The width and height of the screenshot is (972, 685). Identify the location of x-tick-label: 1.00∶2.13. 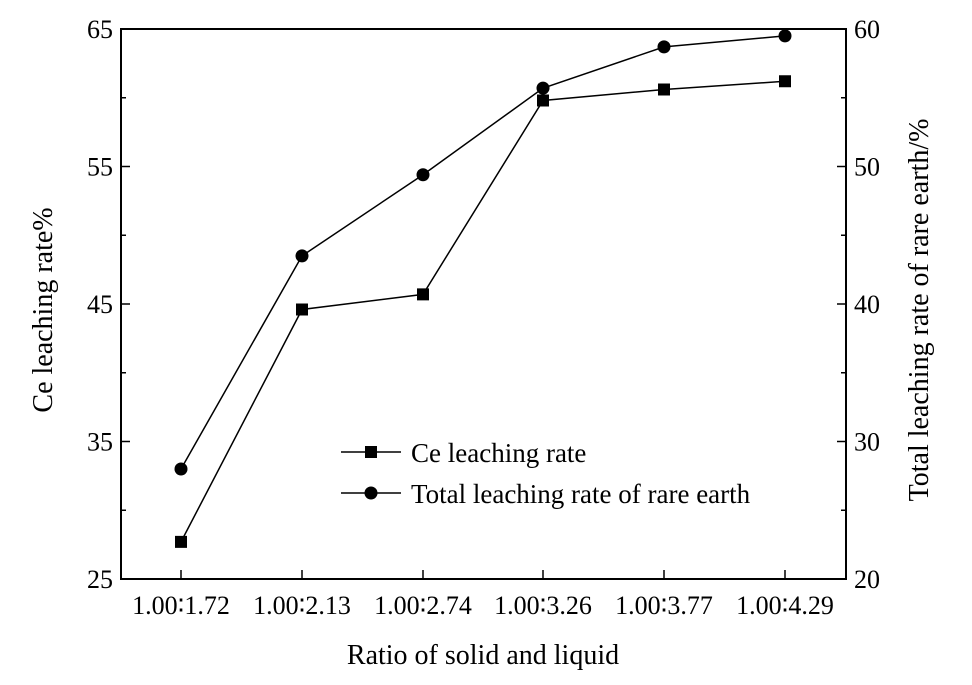
(302, 605).